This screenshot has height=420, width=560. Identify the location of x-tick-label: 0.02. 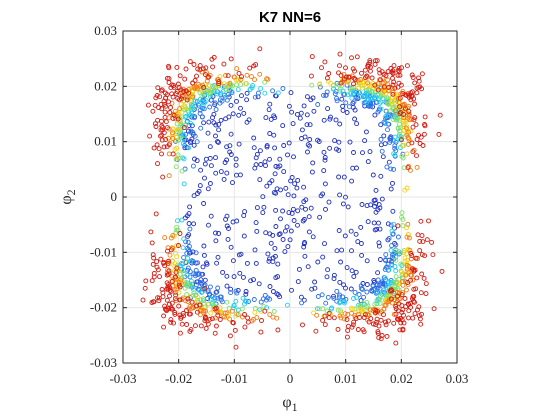
(401, 378).